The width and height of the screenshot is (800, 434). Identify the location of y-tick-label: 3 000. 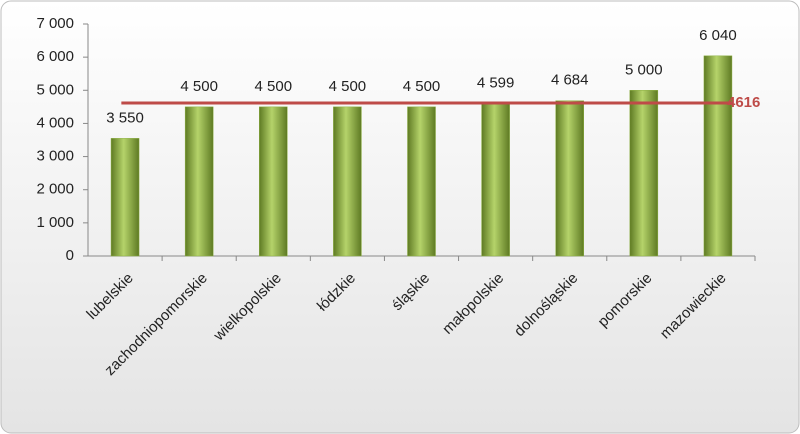
(55, 156).